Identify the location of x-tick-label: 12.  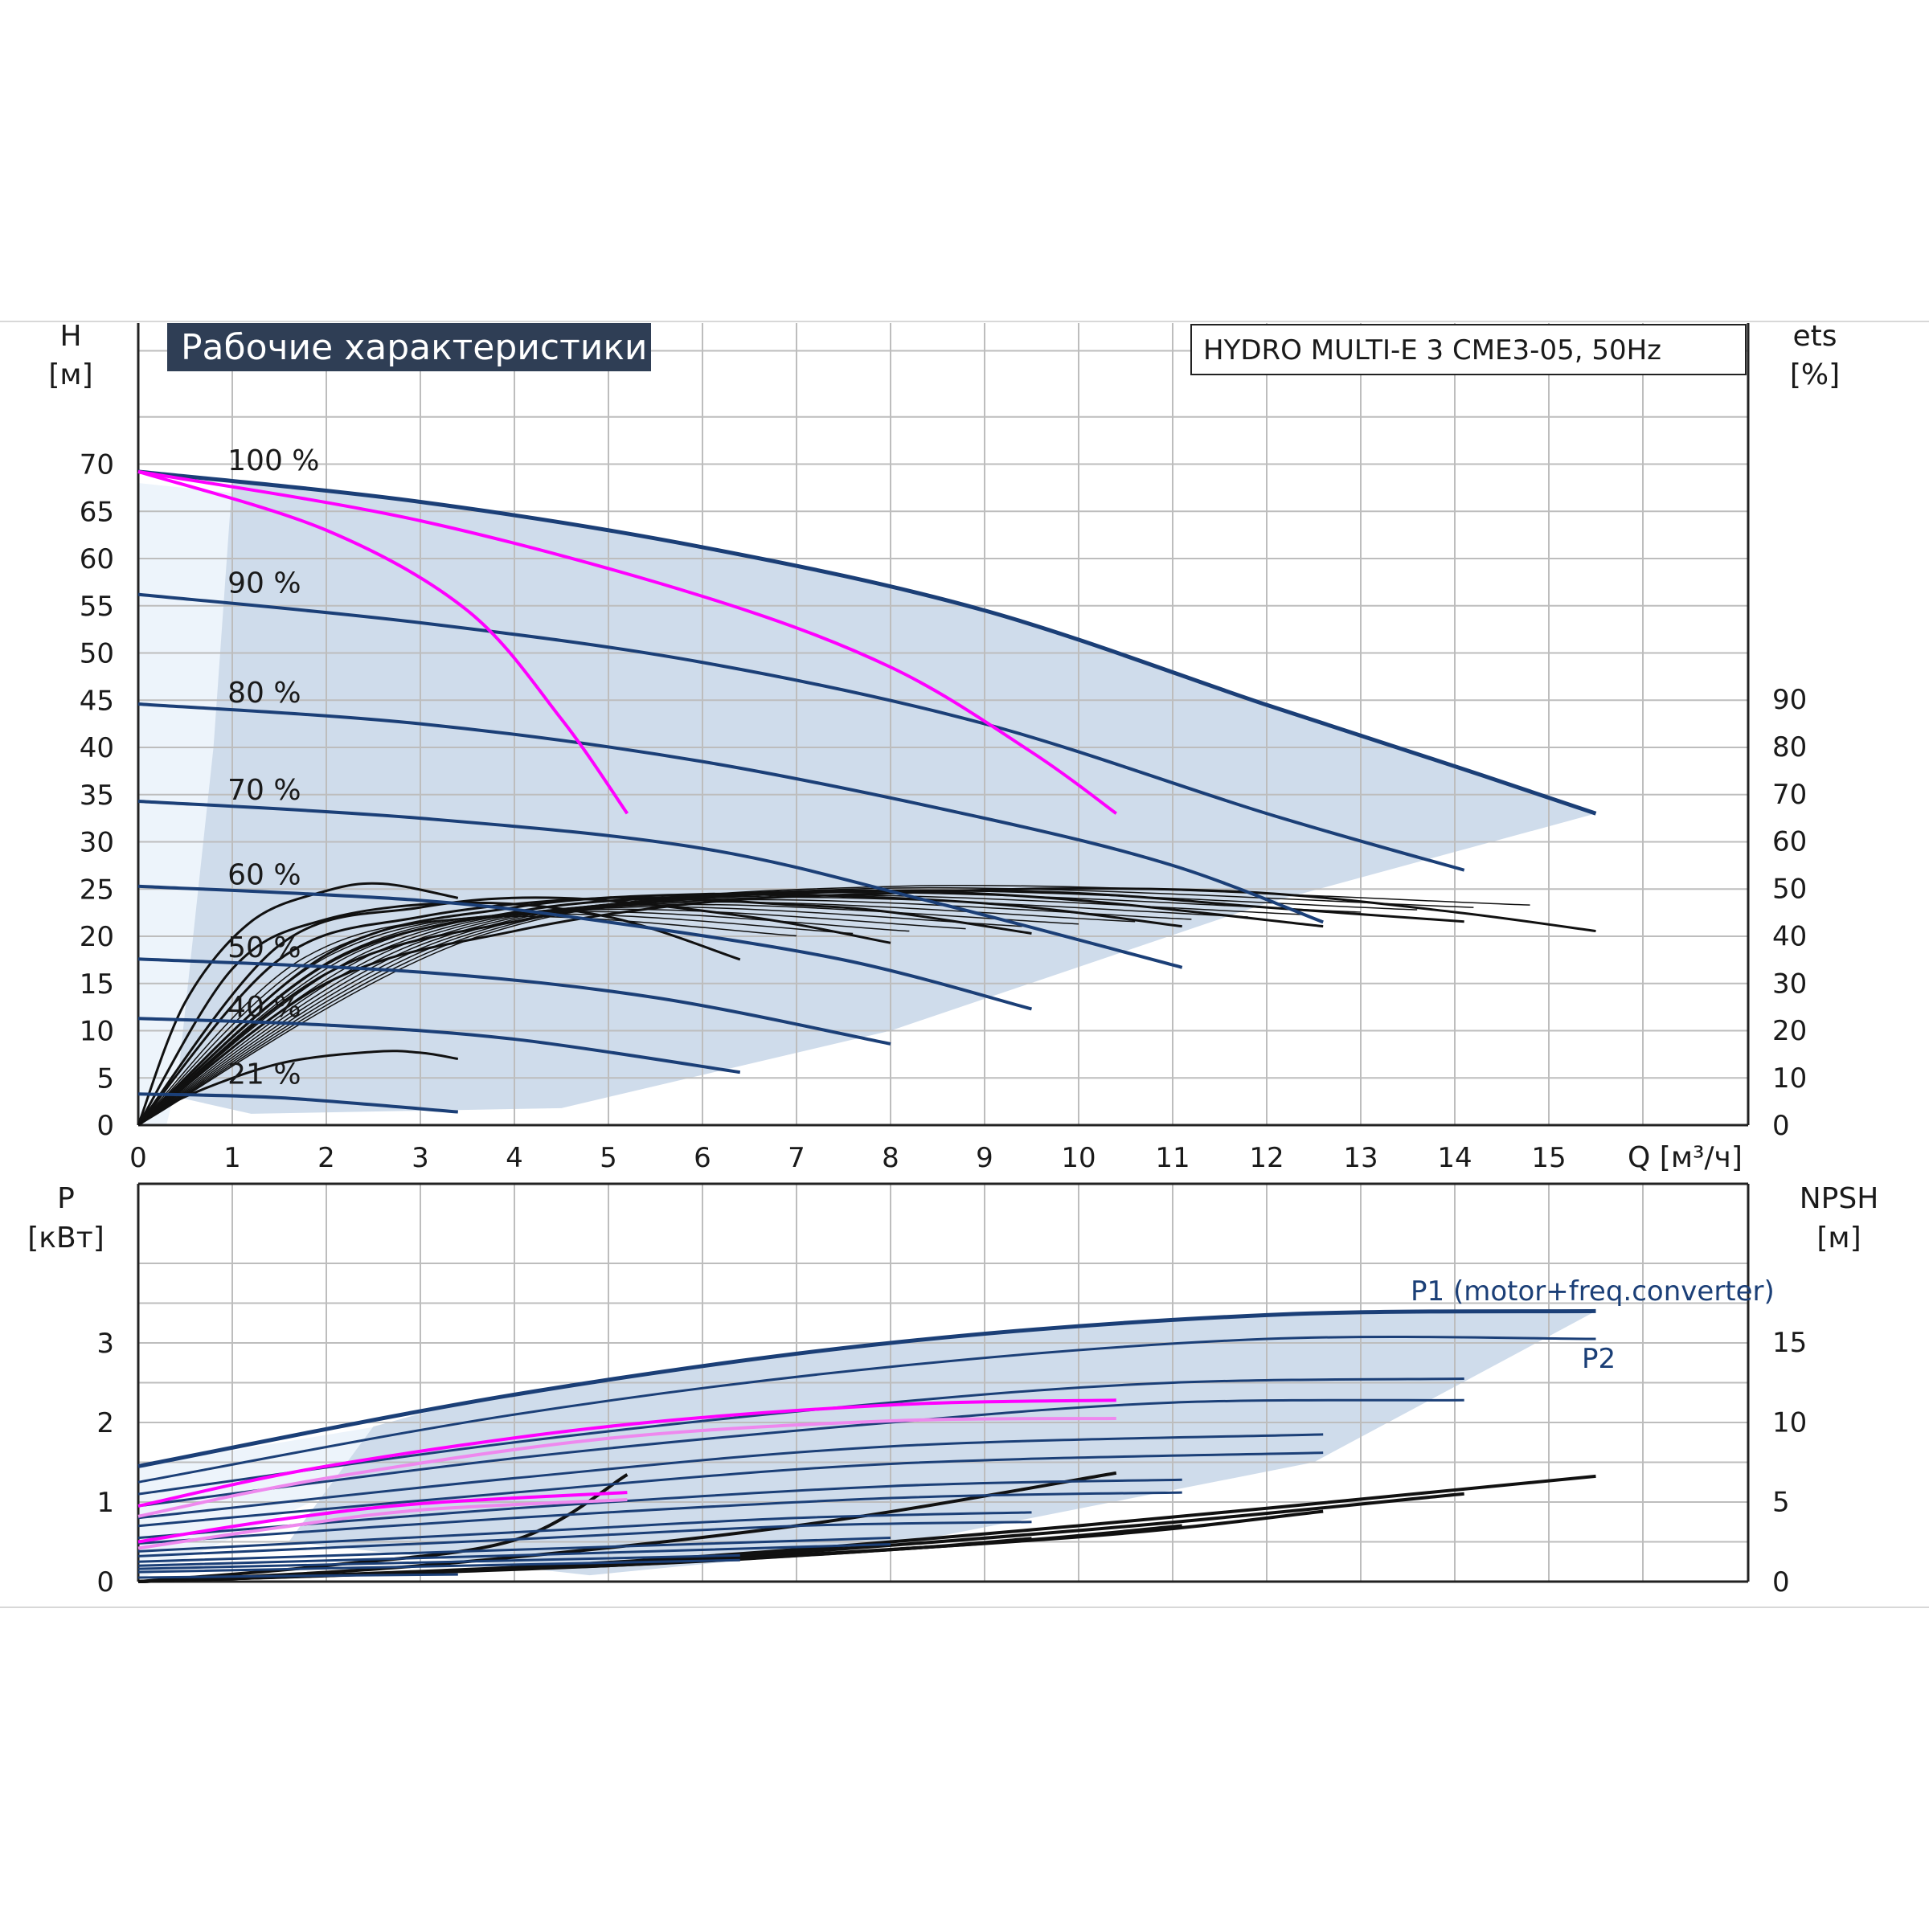
(1266, 1158).